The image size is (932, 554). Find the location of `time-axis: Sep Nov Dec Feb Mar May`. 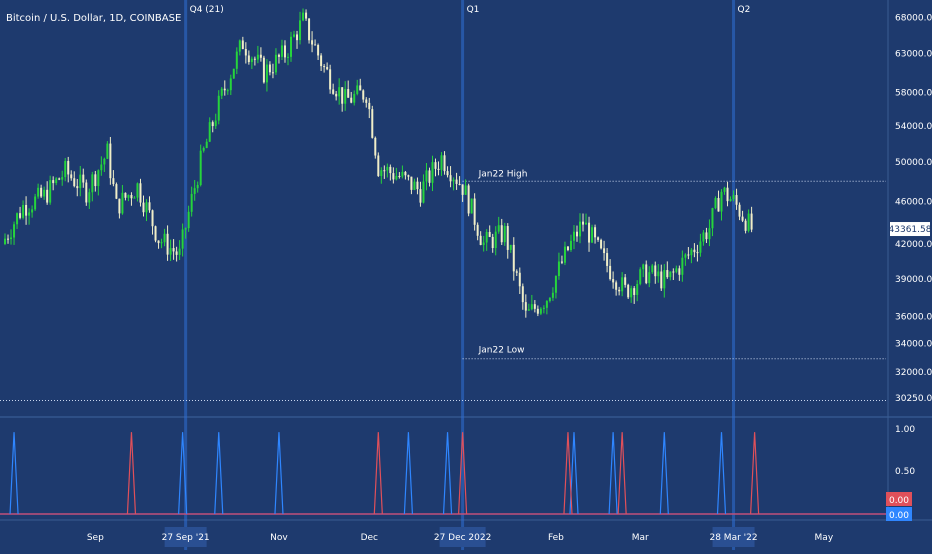

time-axis: Sep Nov Dec Feb Mar May is located at coordinates (460, 538).